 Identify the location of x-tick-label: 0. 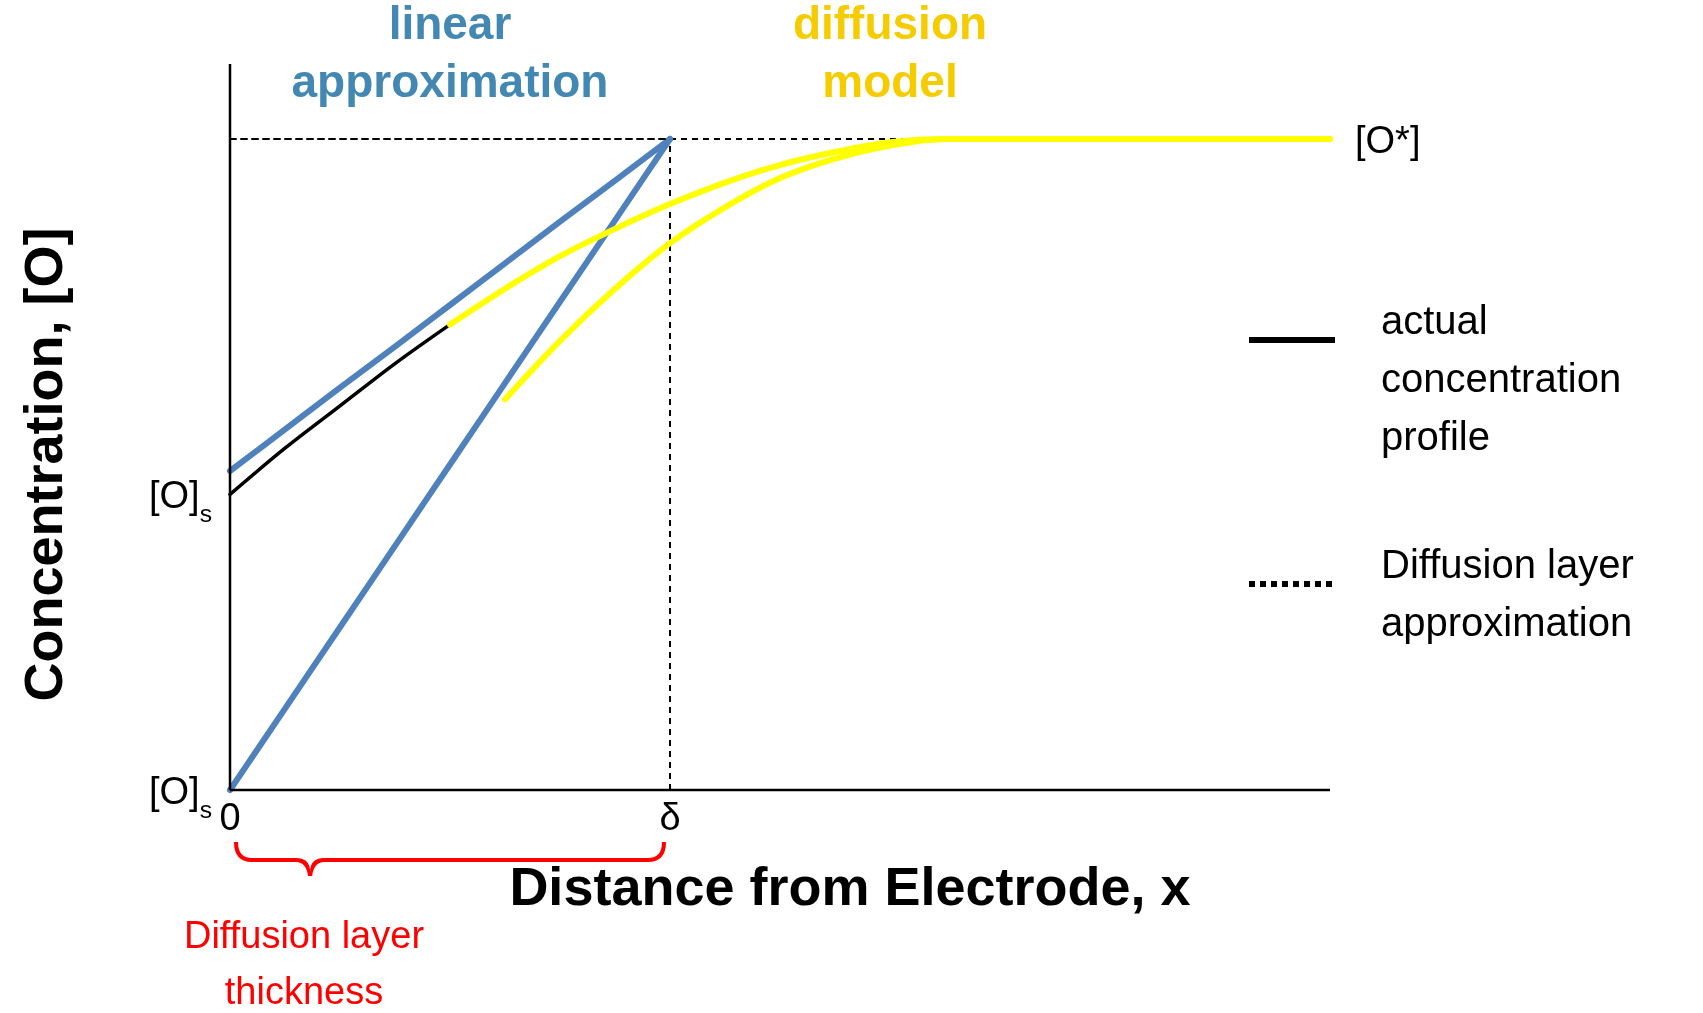
(230, 817).